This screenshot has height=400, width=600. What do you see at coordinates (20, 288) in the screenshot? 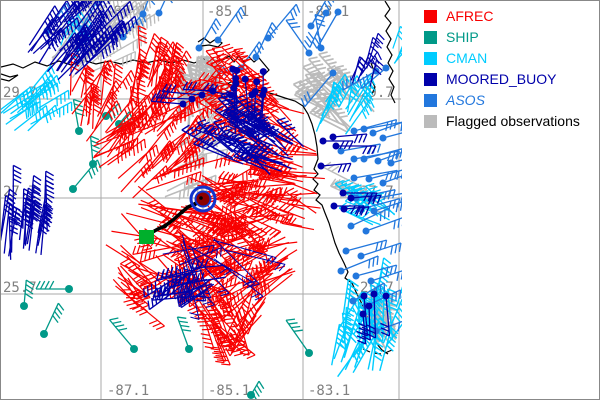
I see `svg-text: 25.7` at bounding box center [20, 288].